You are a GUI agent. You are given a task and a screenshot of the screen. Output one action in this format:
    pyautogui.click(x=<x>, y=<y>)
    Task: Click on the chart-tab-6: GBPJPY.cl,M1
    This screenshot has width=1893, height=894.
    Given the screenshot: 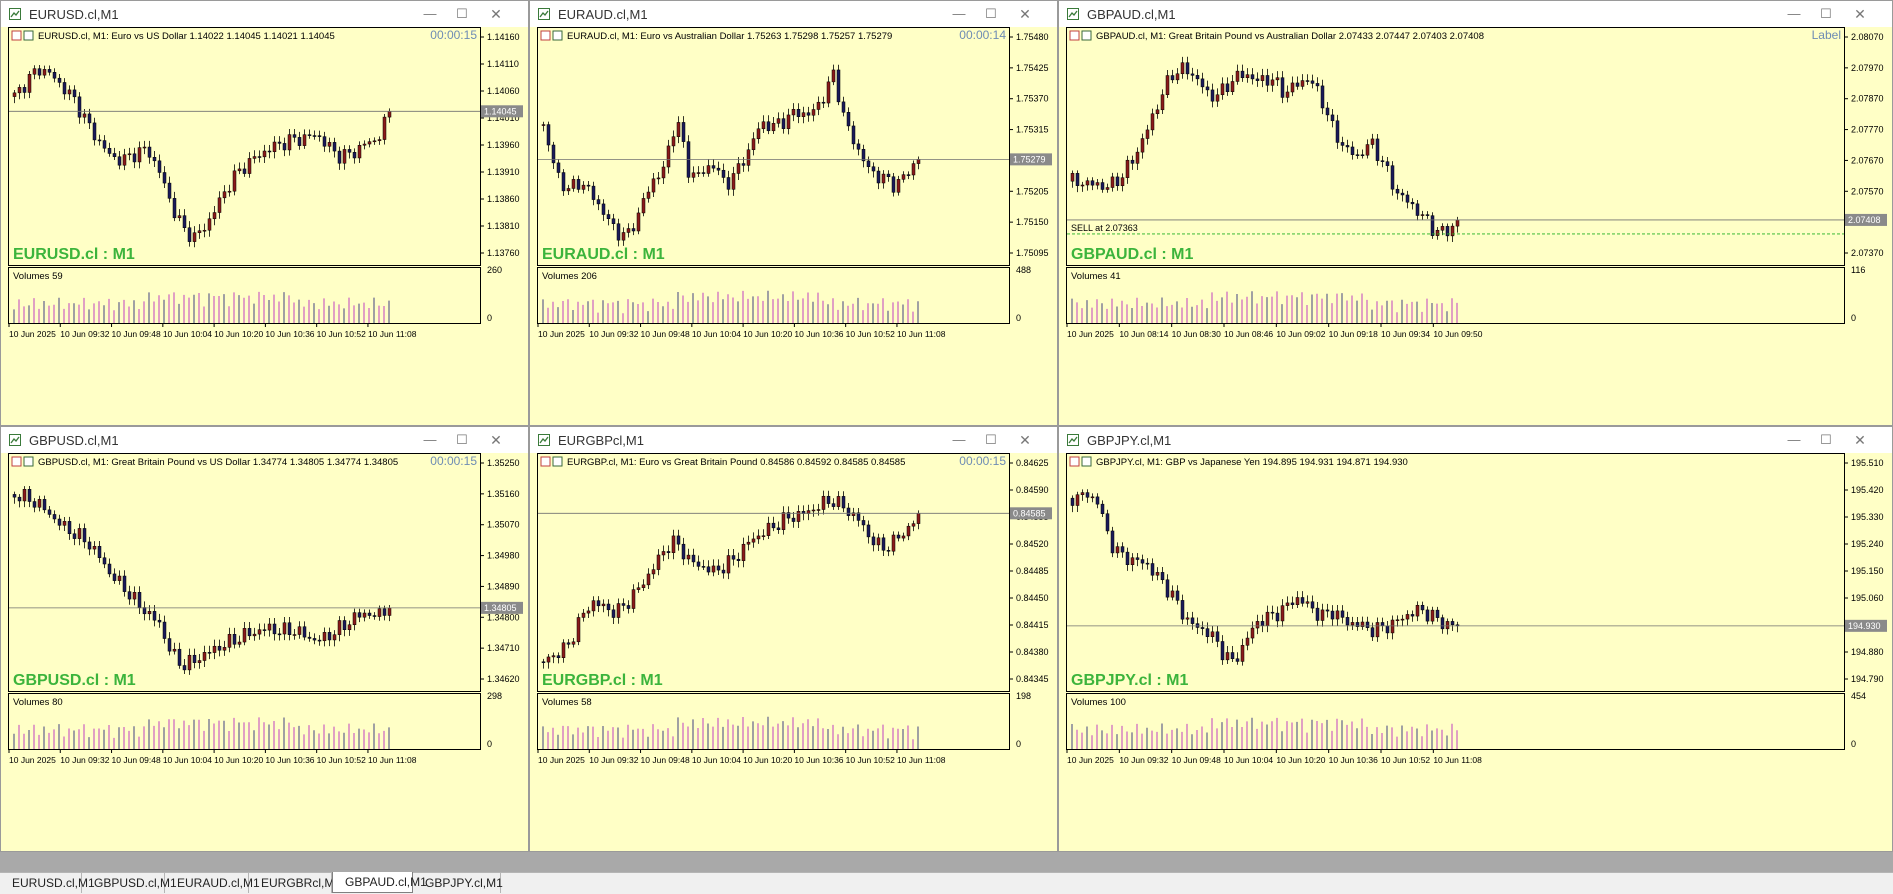 What is the action you would take?
    pyautogui.click(x=458, y=883)
    